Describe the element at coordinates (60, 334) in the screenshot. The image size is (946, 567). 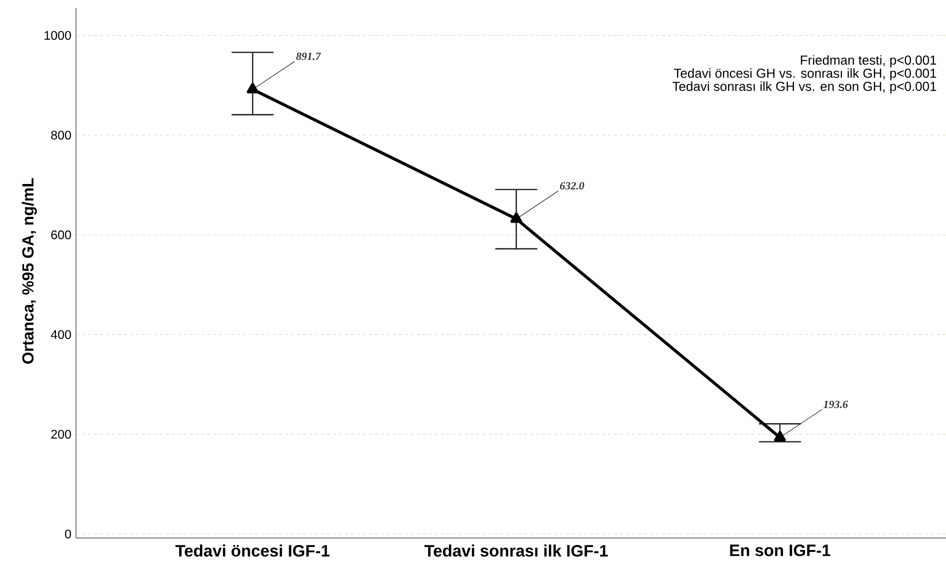
I see `y-tick-label: 400` at that location.